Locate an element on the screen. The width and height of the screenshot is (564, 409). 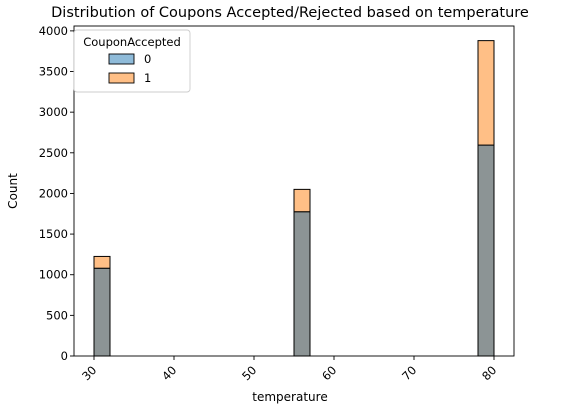
legend: CouponAccepted 0 1 is located at coordinates (132, 61).